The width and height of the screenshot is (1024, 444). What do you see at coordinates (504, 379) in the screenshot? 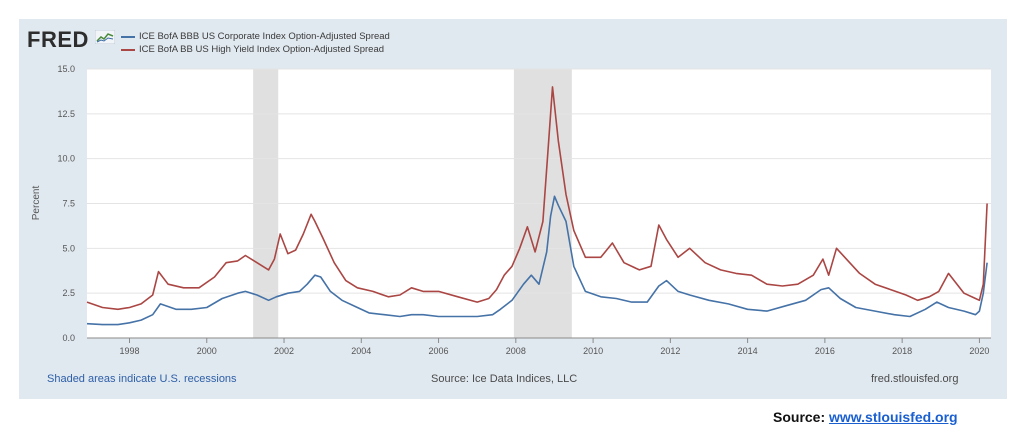
I see `data-source: Source: Ice Data Indices, LLC` at bounding box center [504, 379].